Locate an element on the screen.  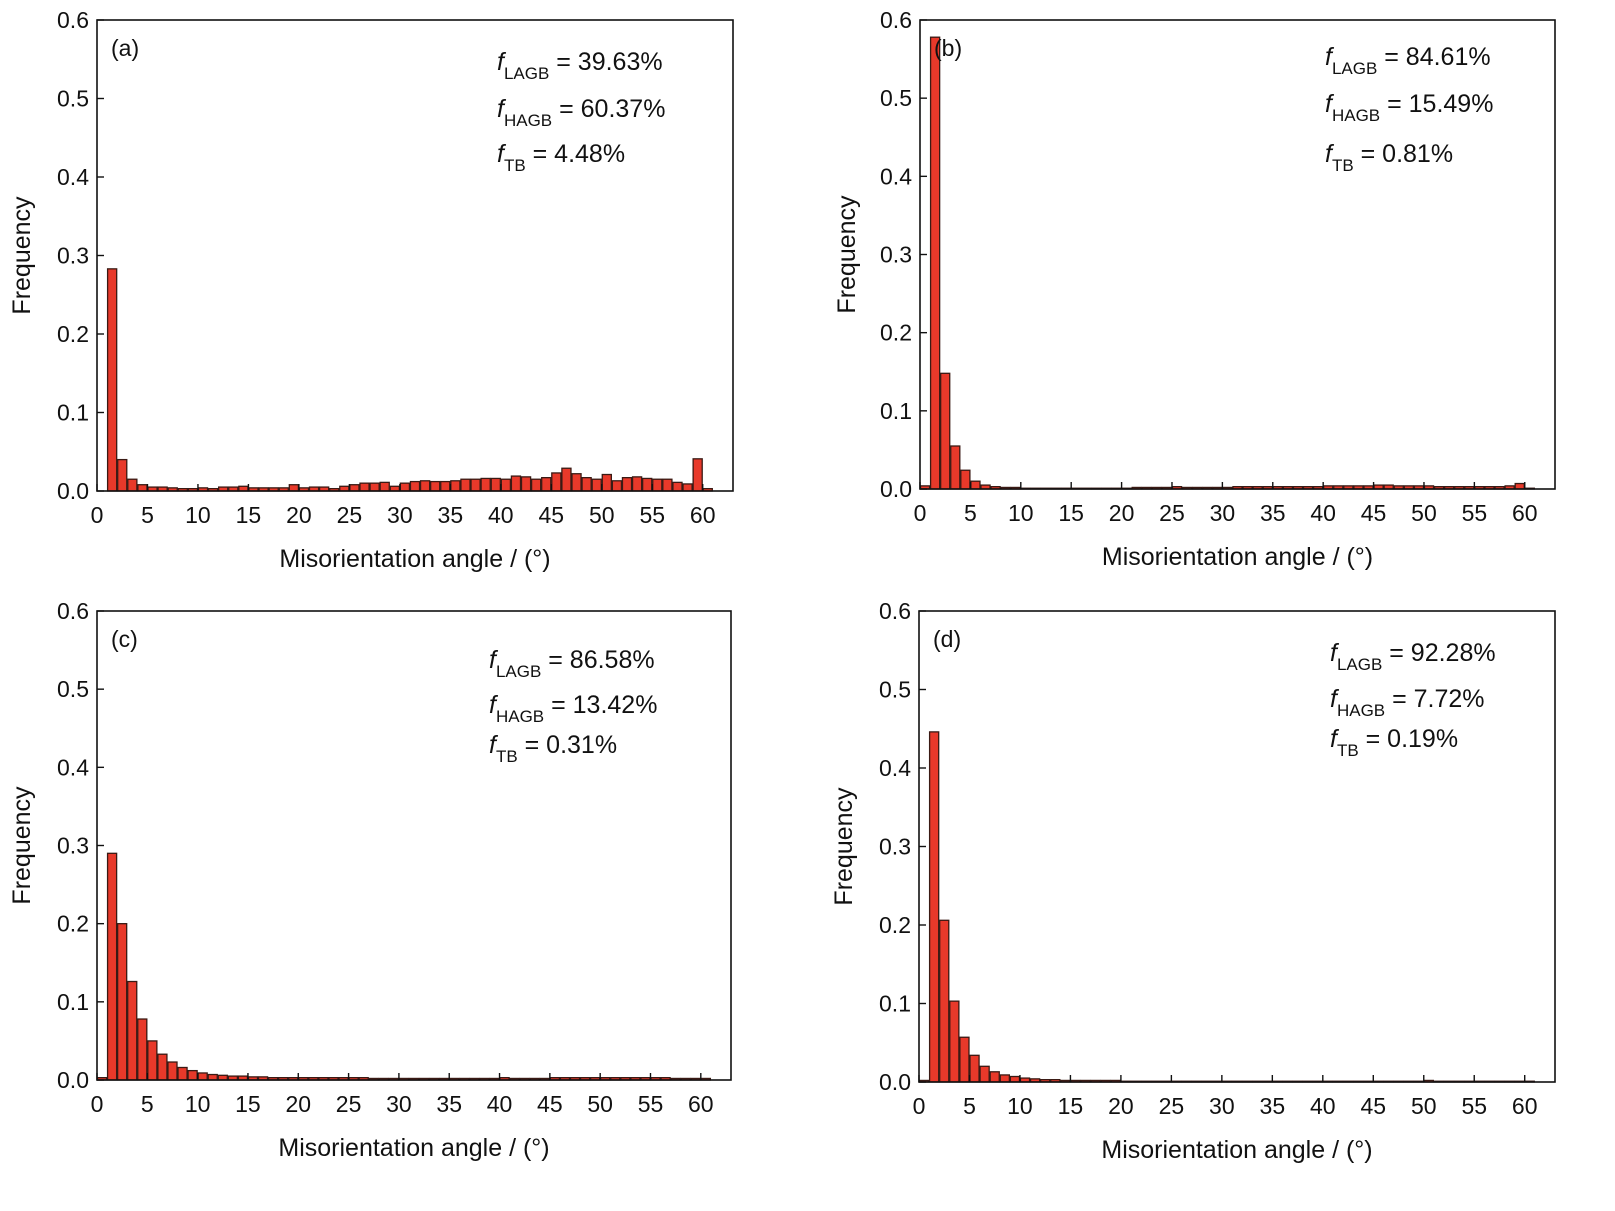
annotation-value: = 84.61% is located at coordinates (1433, 57).